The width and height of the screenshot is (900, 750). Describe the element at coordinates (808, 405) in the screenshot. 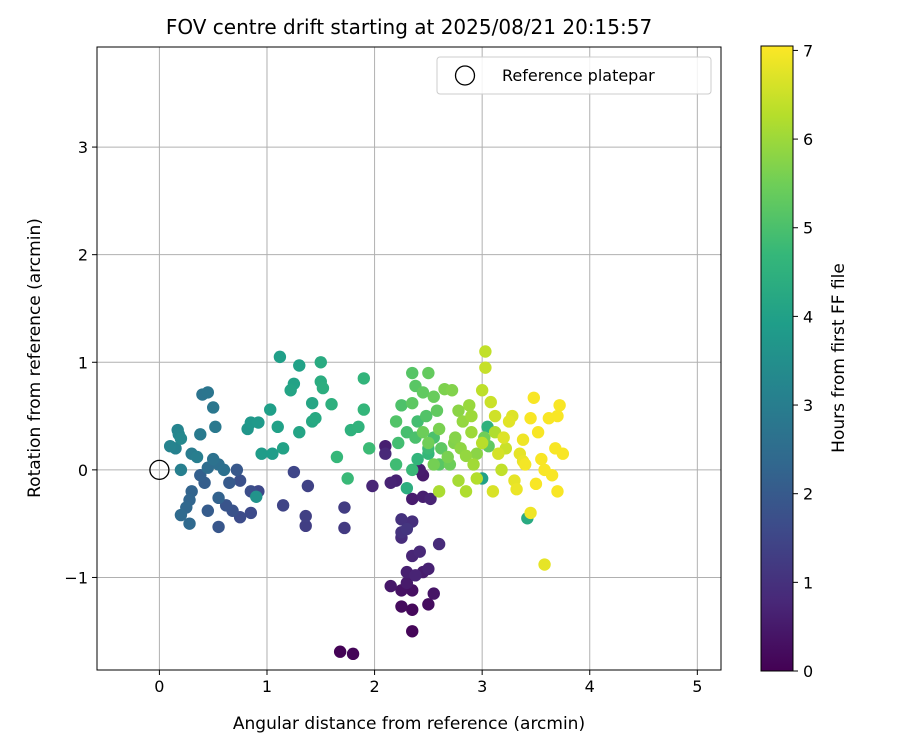

I see `colorbar-tick-label: 3` at that location.